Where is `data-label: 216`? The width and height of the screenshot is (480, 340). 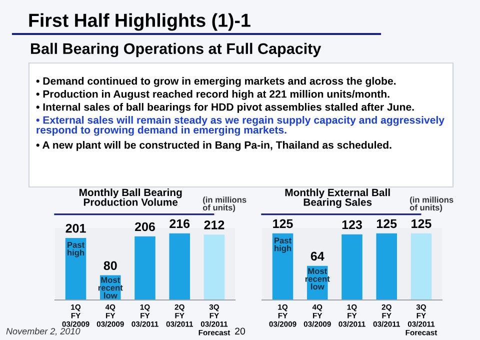 data-label: 216 is located at coordinates (180, 223).